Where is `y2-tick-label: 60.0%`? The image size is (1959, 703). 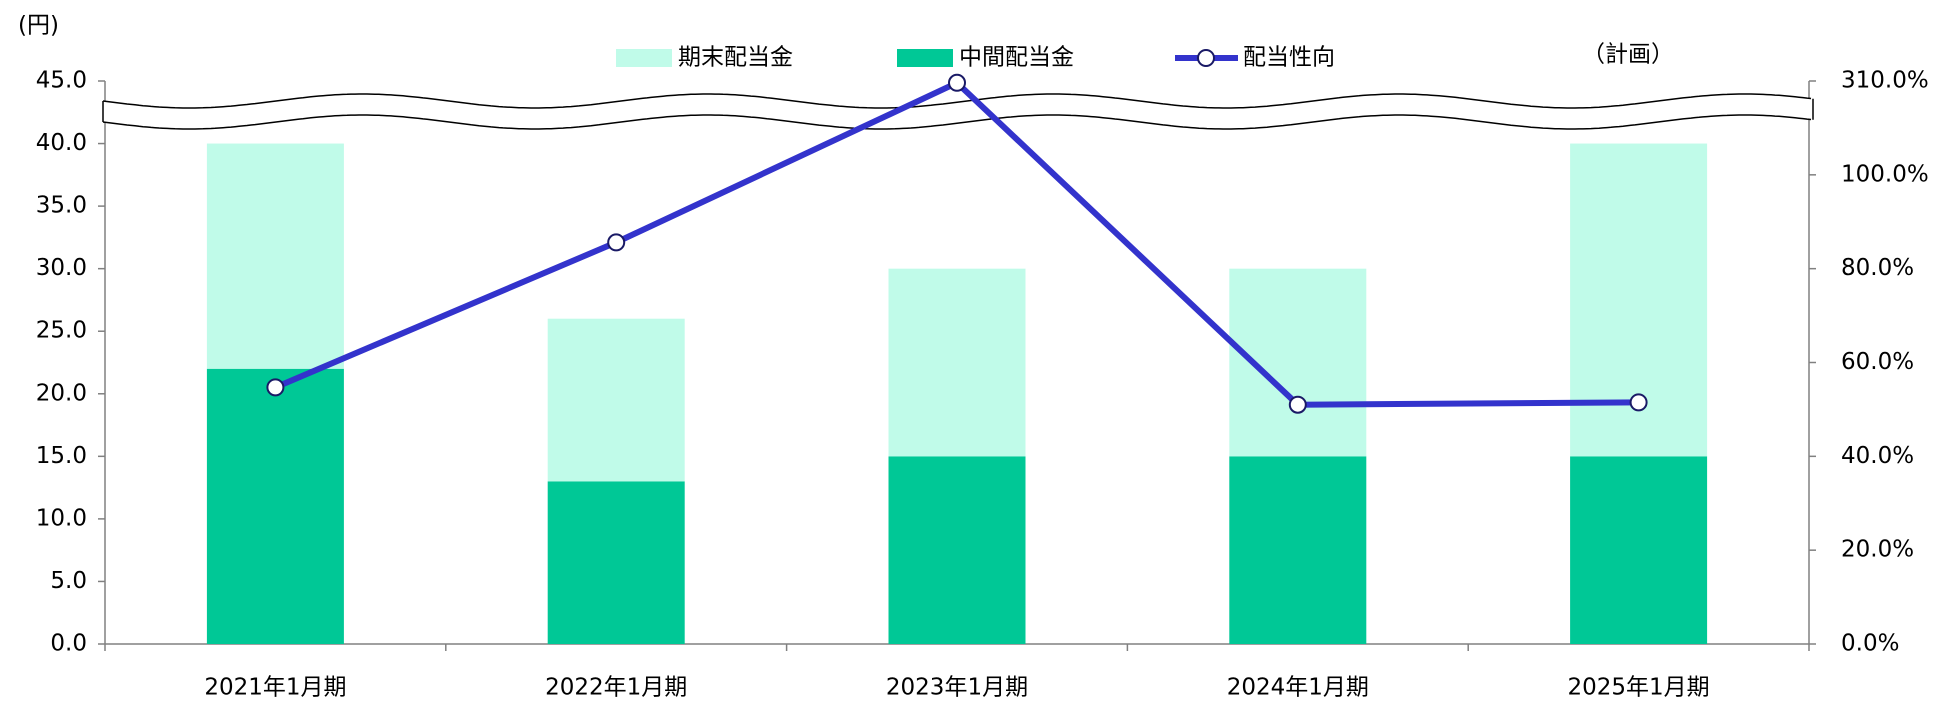
y2-tick-label: 60.0% is located at coordinates (1877, 362).